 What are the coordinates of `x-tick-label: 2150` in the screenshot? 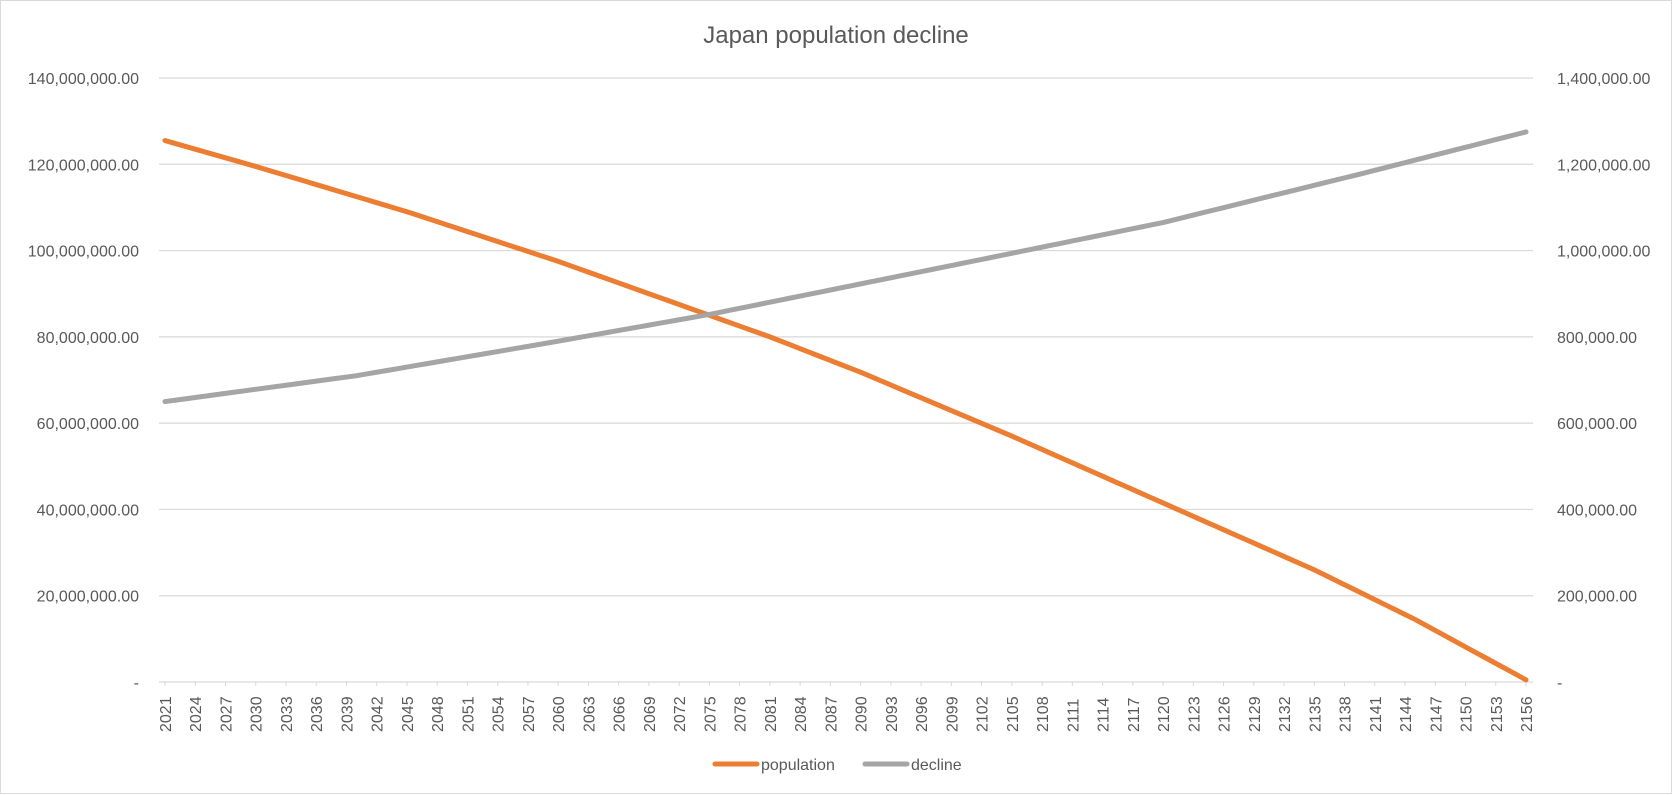 It's located at (1467, 714).